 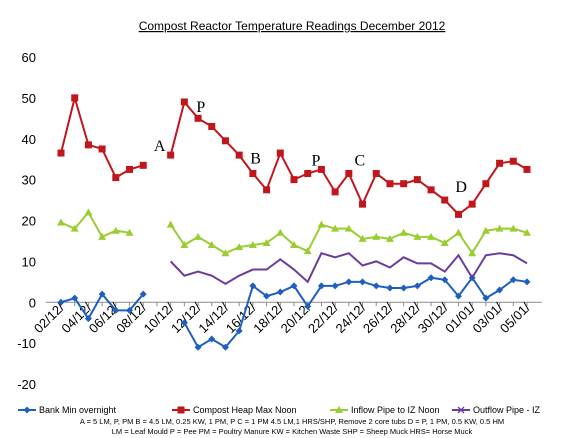 What do you see at coordinates (186, 317) in the screenshot?
I see `x-tick-label: 12/12/` at bounding box center [186, 317].